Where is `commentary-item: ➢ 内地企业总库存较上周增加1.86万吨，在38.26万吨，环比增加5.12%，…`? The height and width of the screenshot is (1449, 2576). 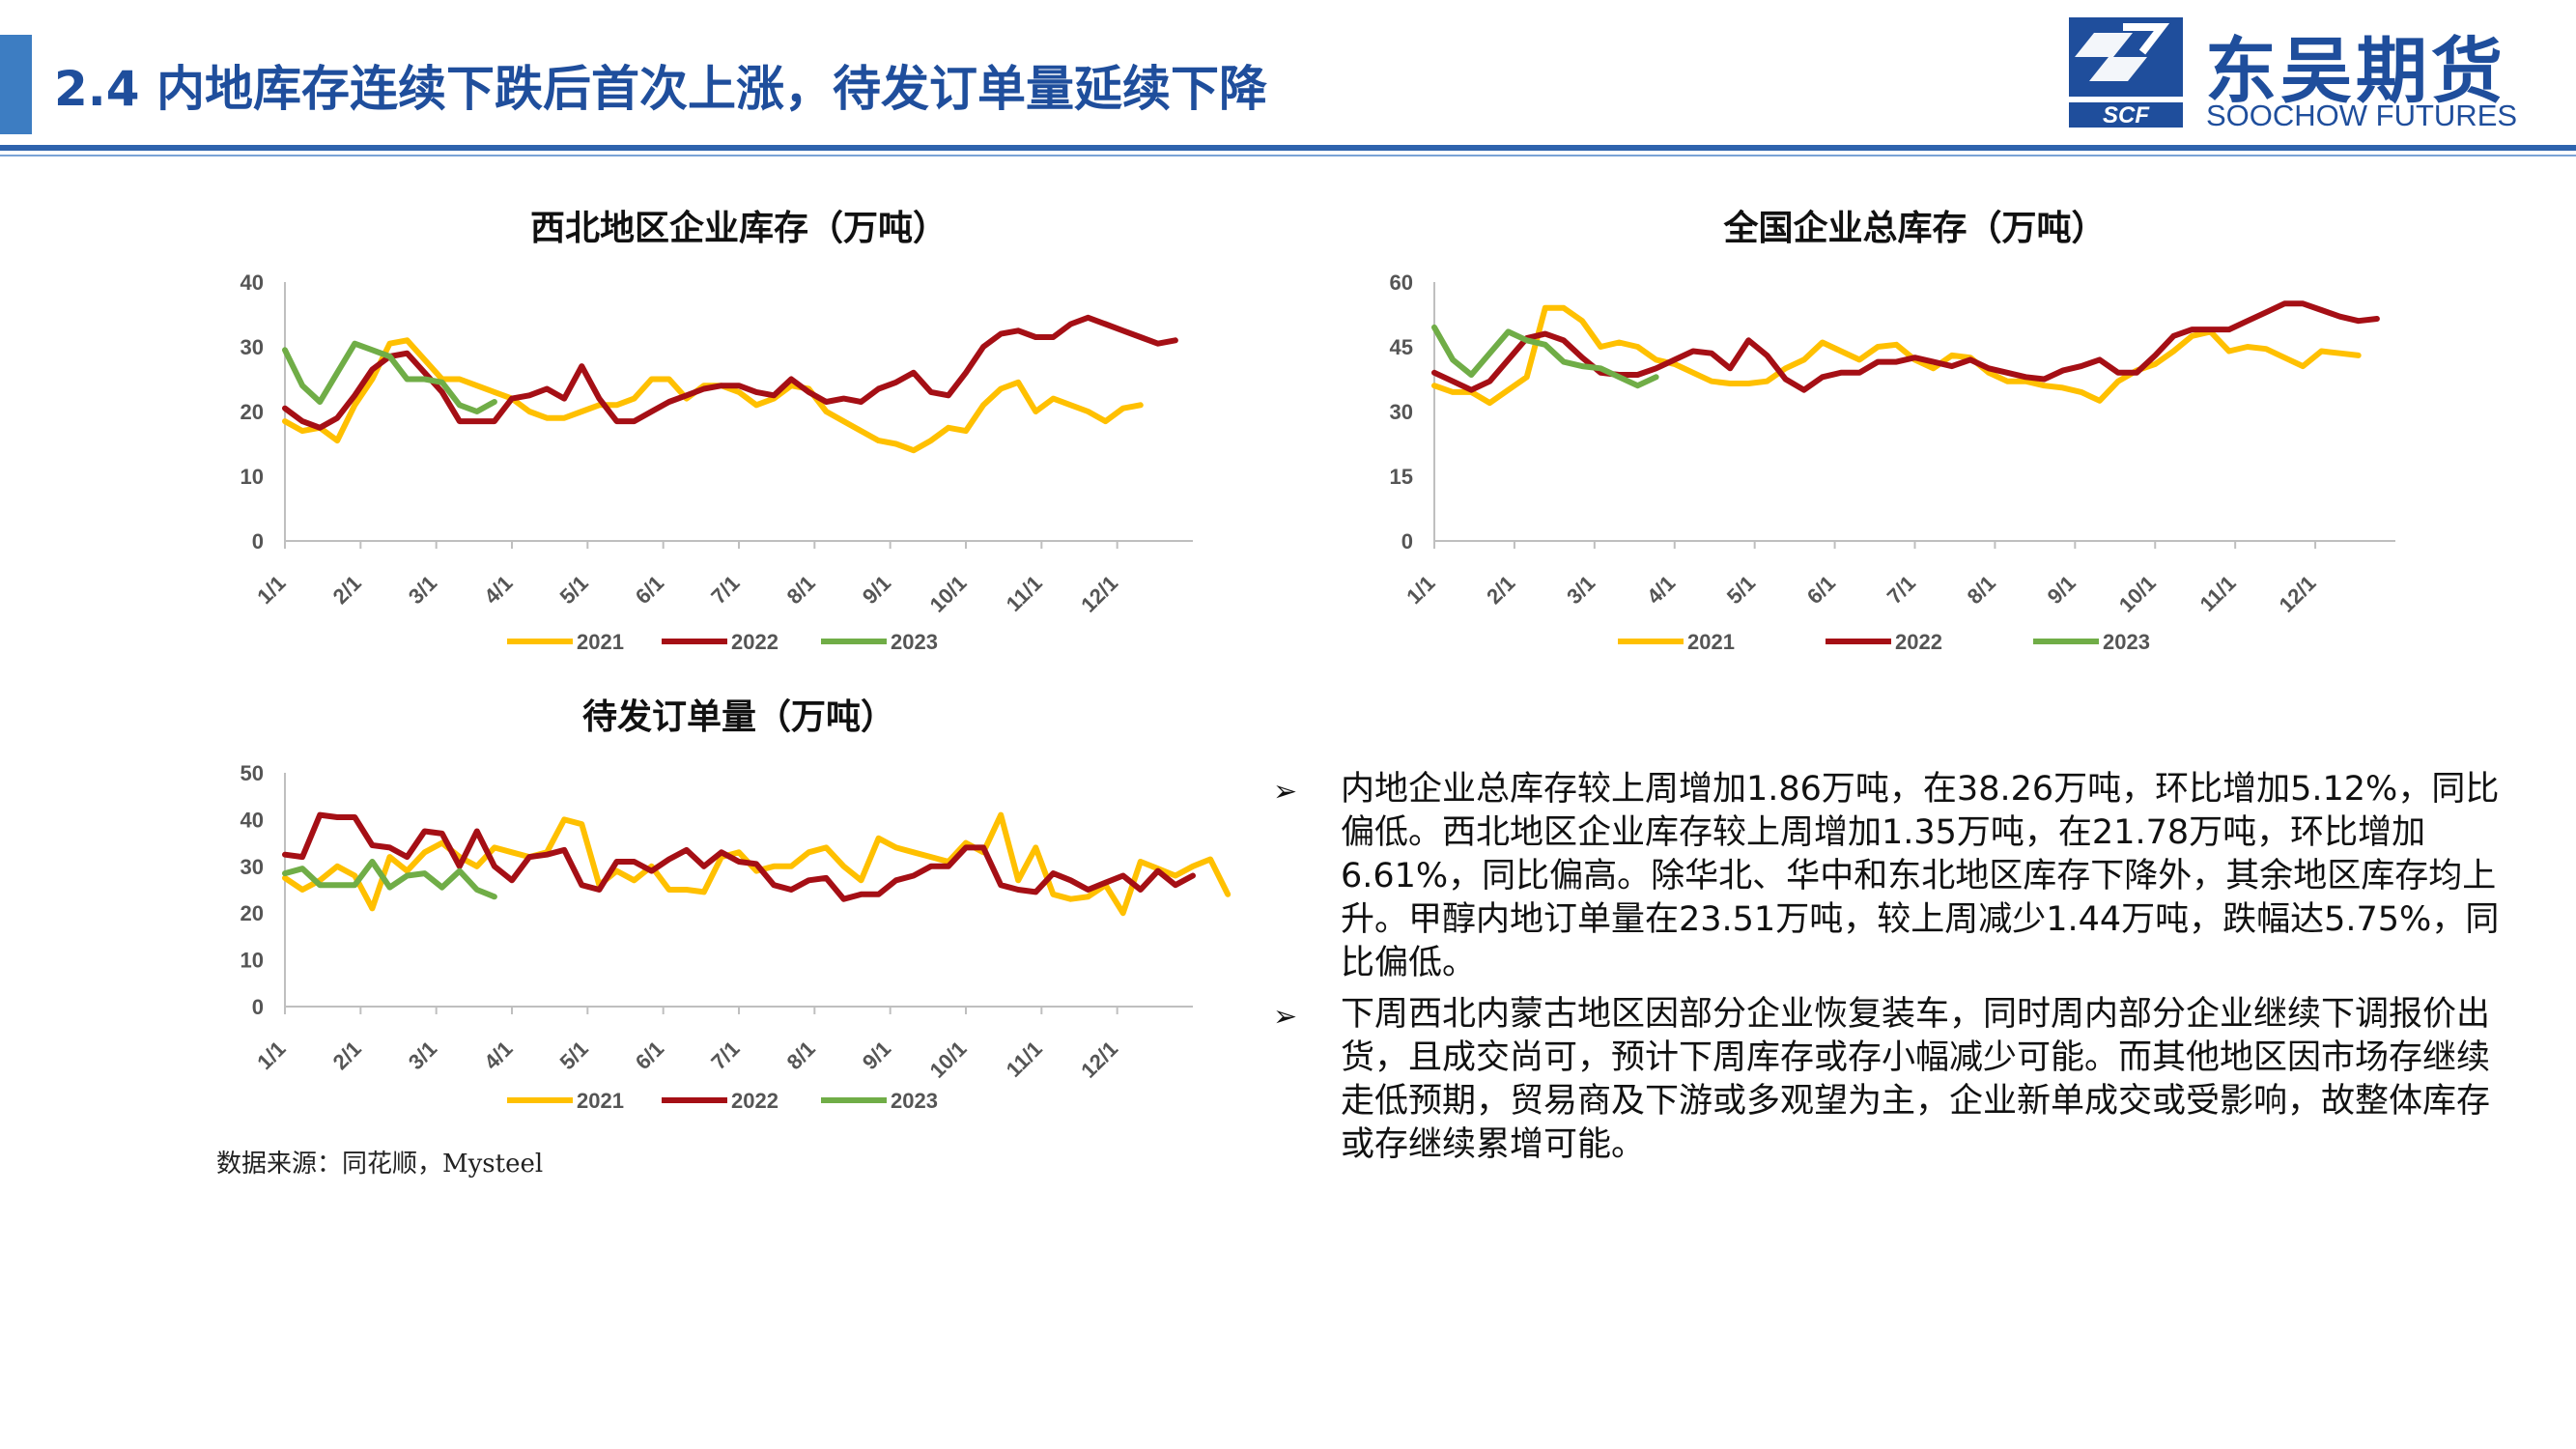
commentary-item: ➢ 内地企业总库存较上周增加1.86万吨，在38.26万吨，环比增加5.12%，… is located at coordinates (1891, 876).